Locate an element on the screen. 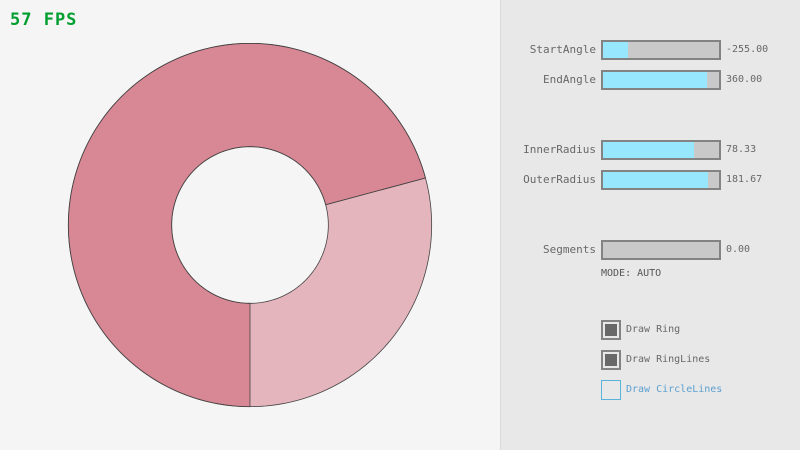 The image size is (800, 450). slider-label: StartAngle is located at coordinates (562, 49).